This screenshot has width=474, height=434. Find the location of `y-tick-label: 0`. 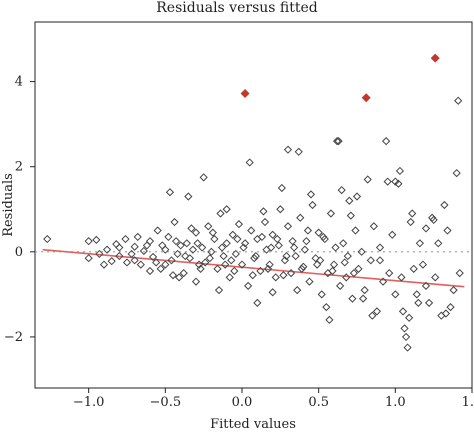

y-tick-label: 0 is located at coordinates (19, 252).